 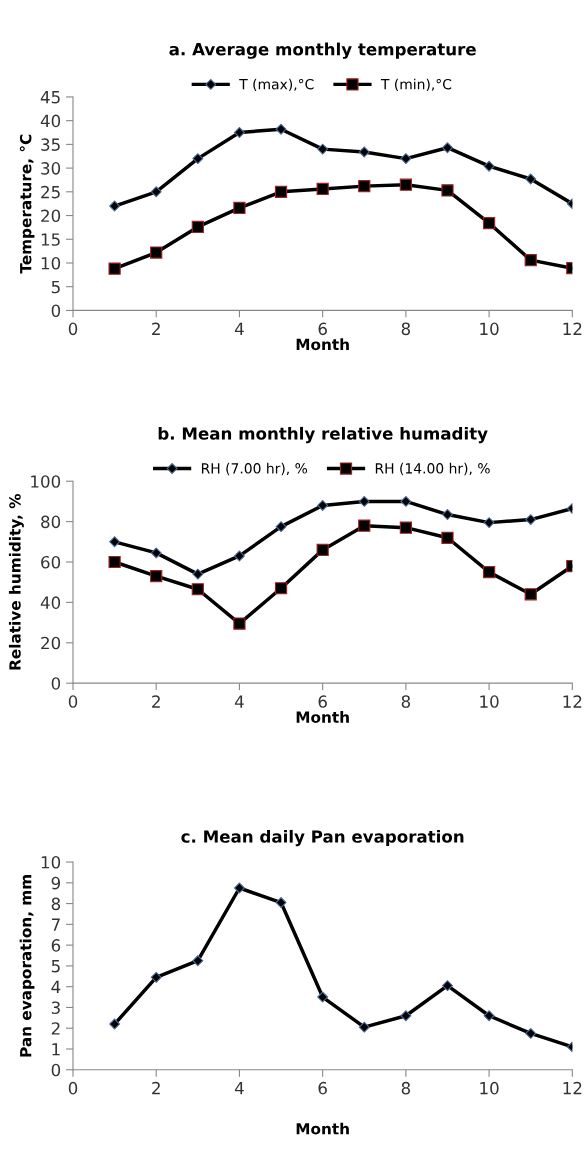 What do you see at coordinates (51, 168) in the screenshot?
I see `y-tick-label: 30` at bounding box center [51, 168].